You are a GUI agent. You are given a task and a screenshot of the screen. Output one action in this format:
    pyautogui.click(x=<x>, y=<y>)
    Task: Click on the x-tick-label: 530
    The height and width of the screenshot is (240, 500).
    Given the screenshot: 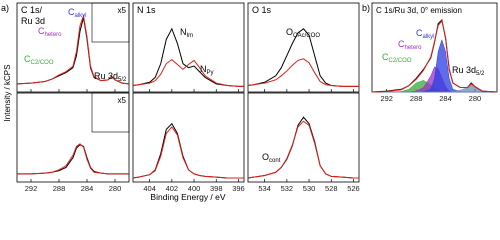 What is the action you would take?
    pyautogui.click(x=309, y=188)
    